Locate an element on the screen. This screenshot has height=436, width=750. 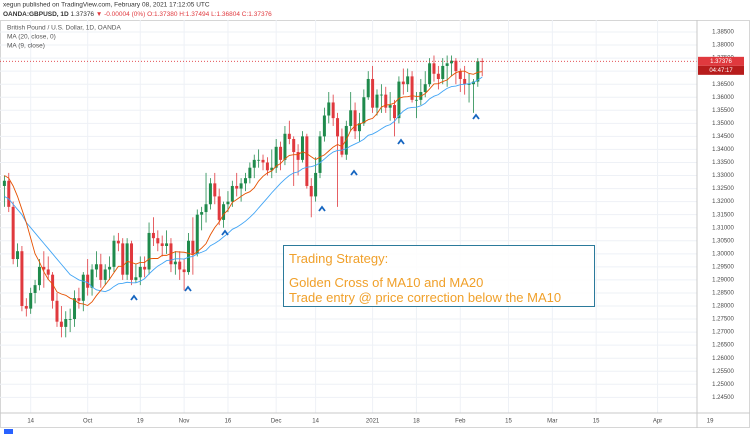
x-tick-label: Dec is located at coordinates (276, 422).